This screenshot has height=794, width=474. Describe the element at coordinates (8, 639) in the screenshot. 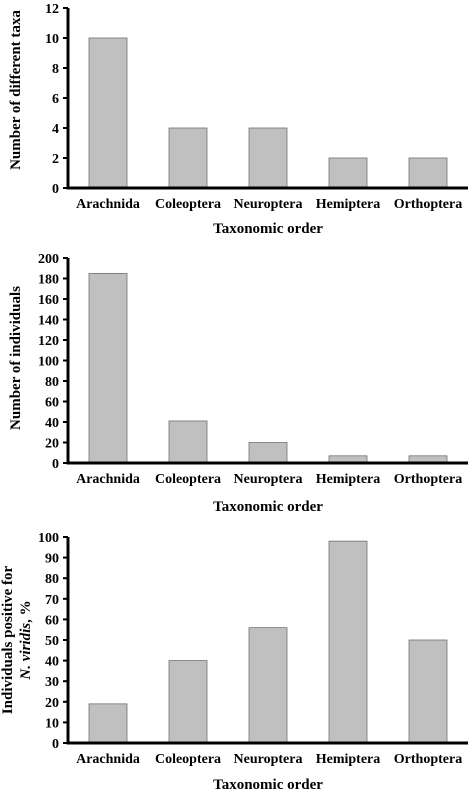

I see `y-axis-label-line1: Individuals positive for` at that location.